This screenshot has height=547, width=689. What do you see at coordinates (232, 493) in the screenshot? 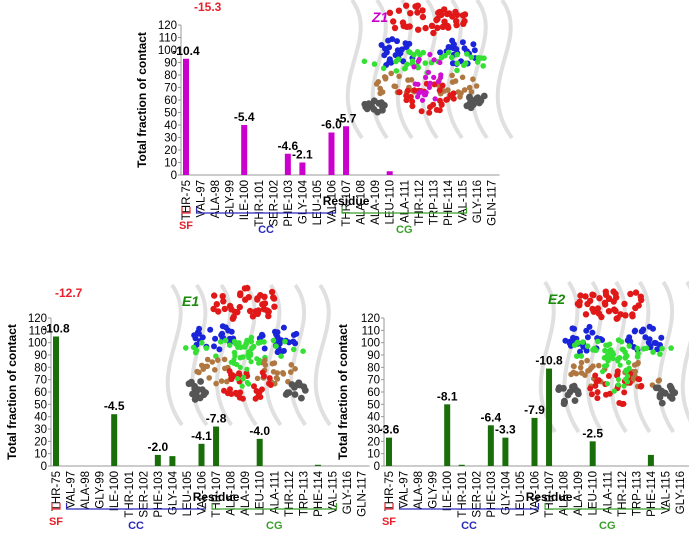
I see `x-tick-label: ALA-108` at bounding box center [232, 493].